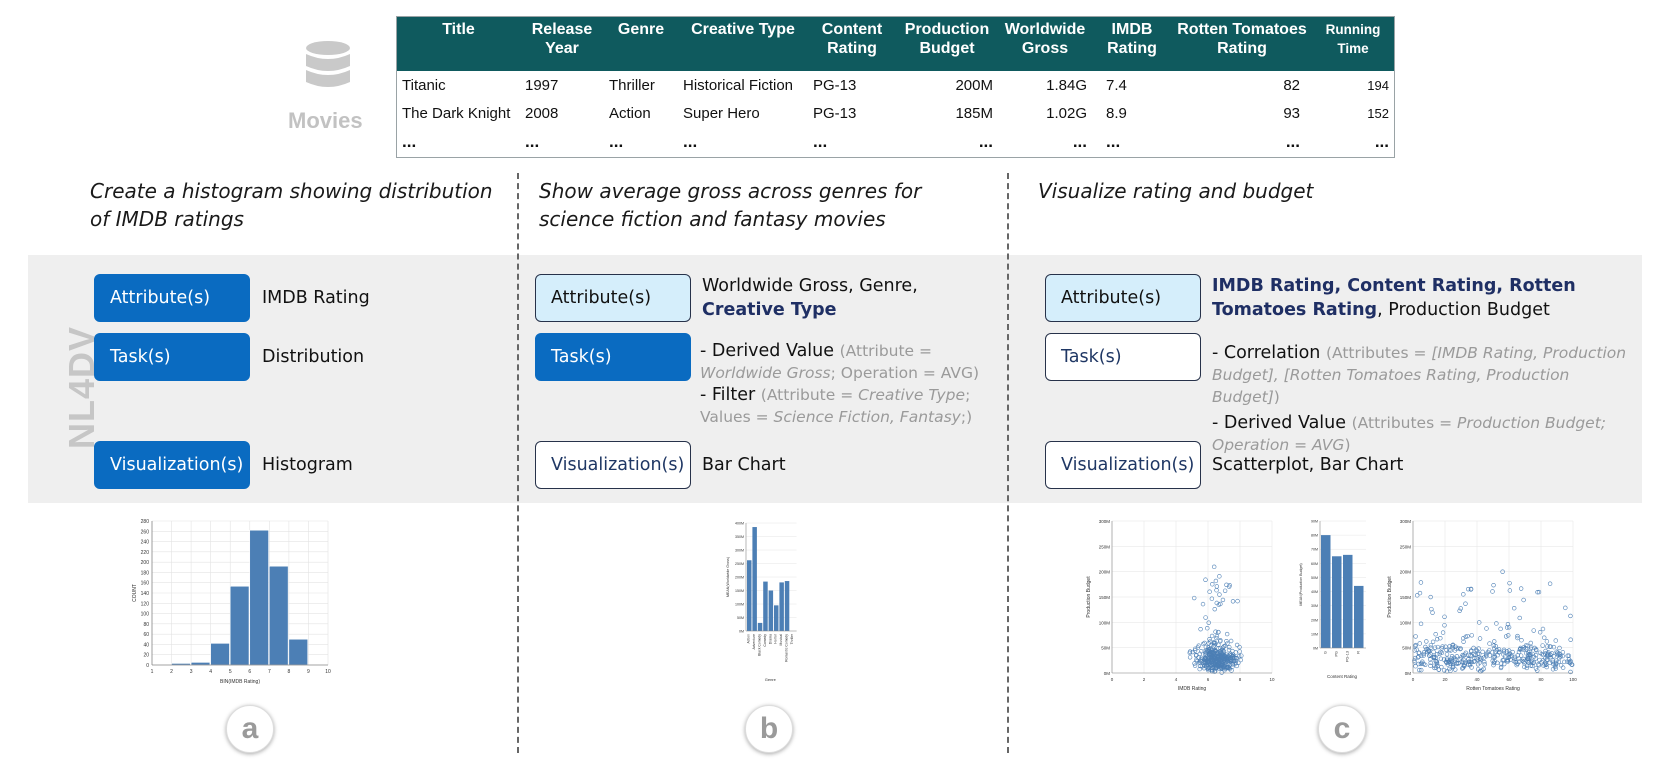 The image size is (1669, 772). Describe the element at coordinates (562, 43) in the screenshot. I see `header-release-year: Release Year` at that location.